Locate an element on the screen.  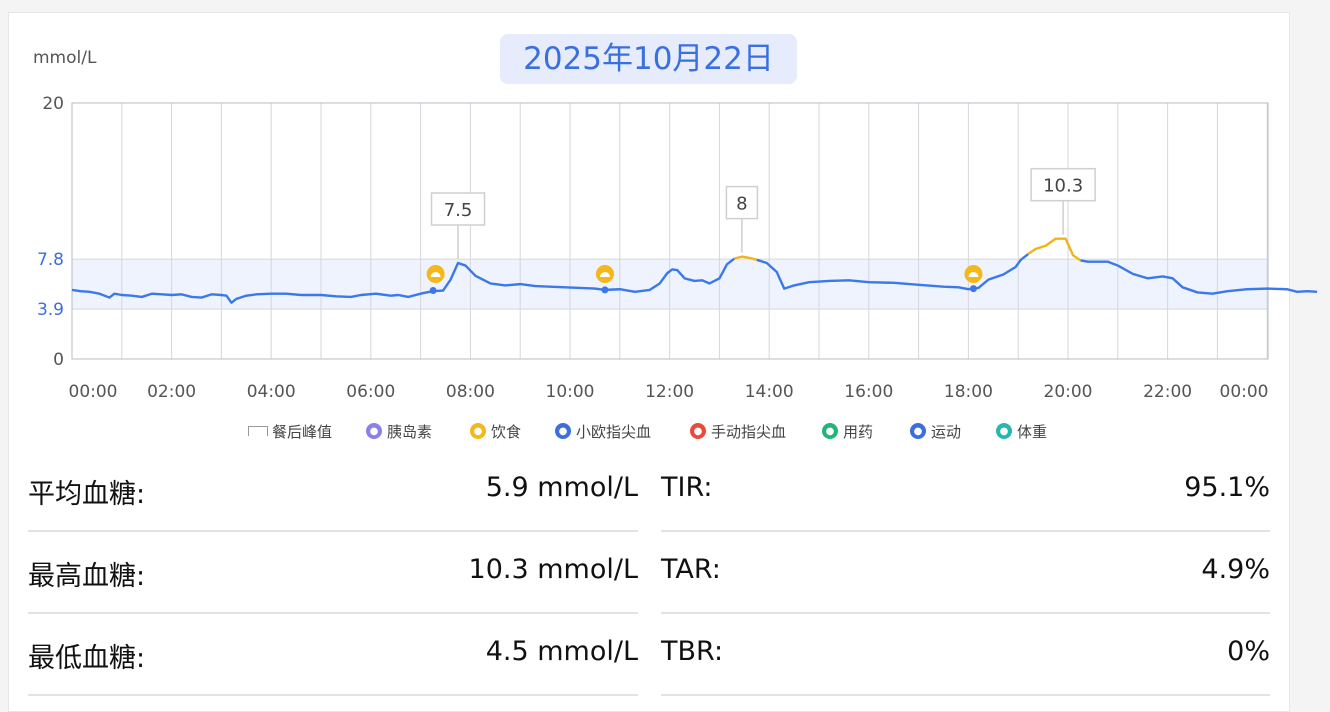
x-tick-label: 04:00 is located at coordinates (271, 392).